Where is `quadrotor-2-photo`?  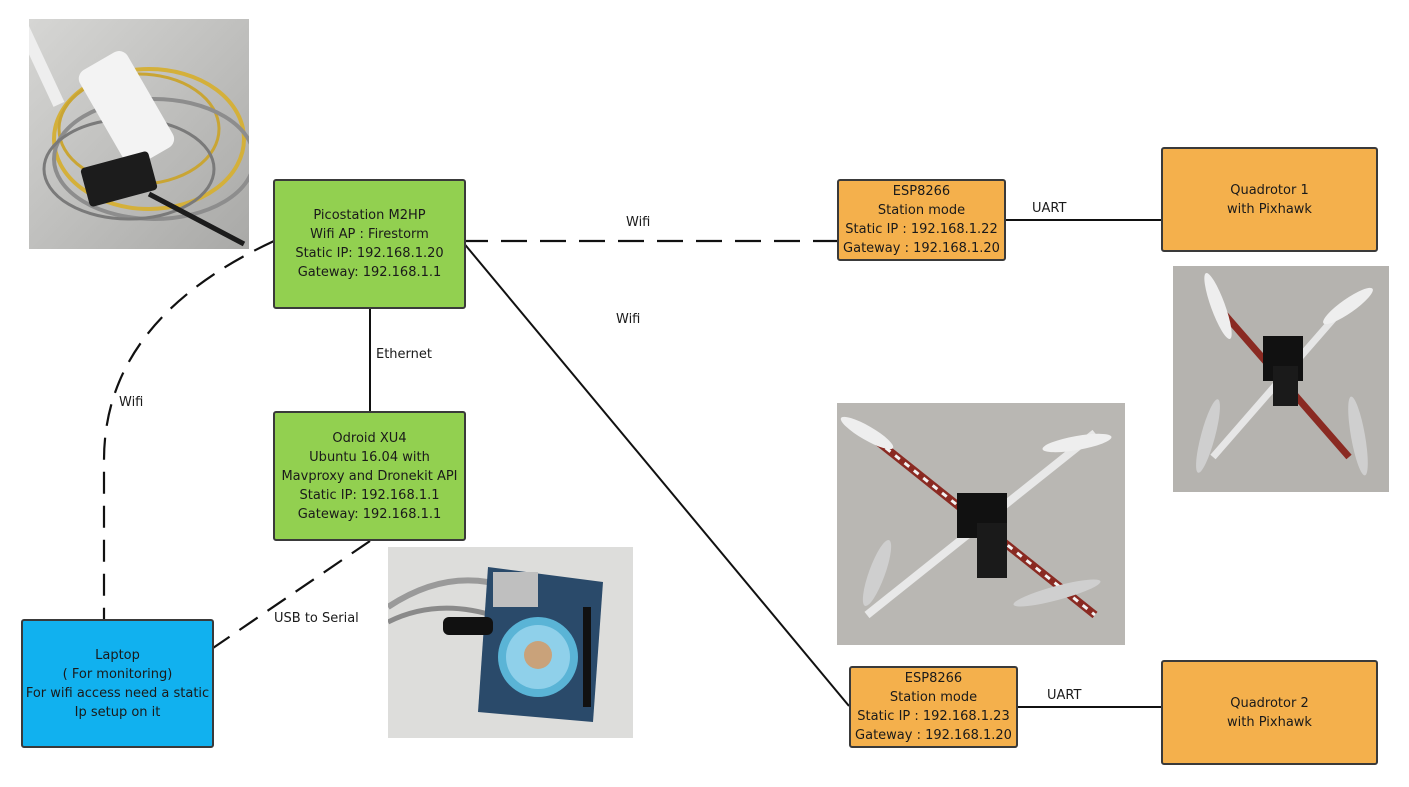 quadrotor-2-photo is located at coordinates (981, 524).